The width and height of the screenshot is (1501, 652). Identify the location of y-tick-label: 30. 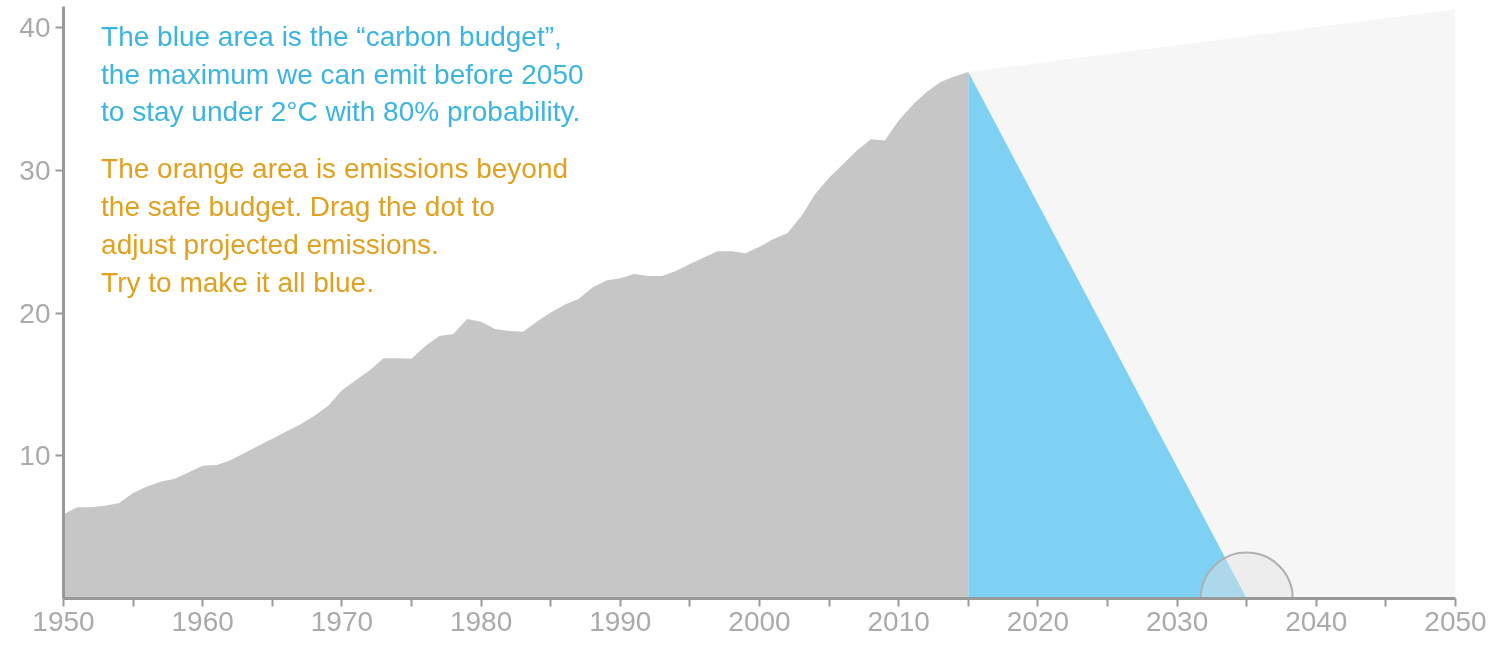
(35, 171).